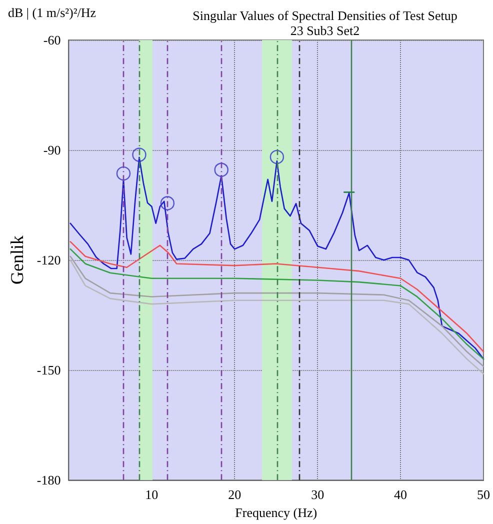 The width and height of the screenshot is (493, 524). What do you see at coordinates (48, 260) in the screenshot?
I see `y-tick-label: -120` at bounding box center [48, 260].